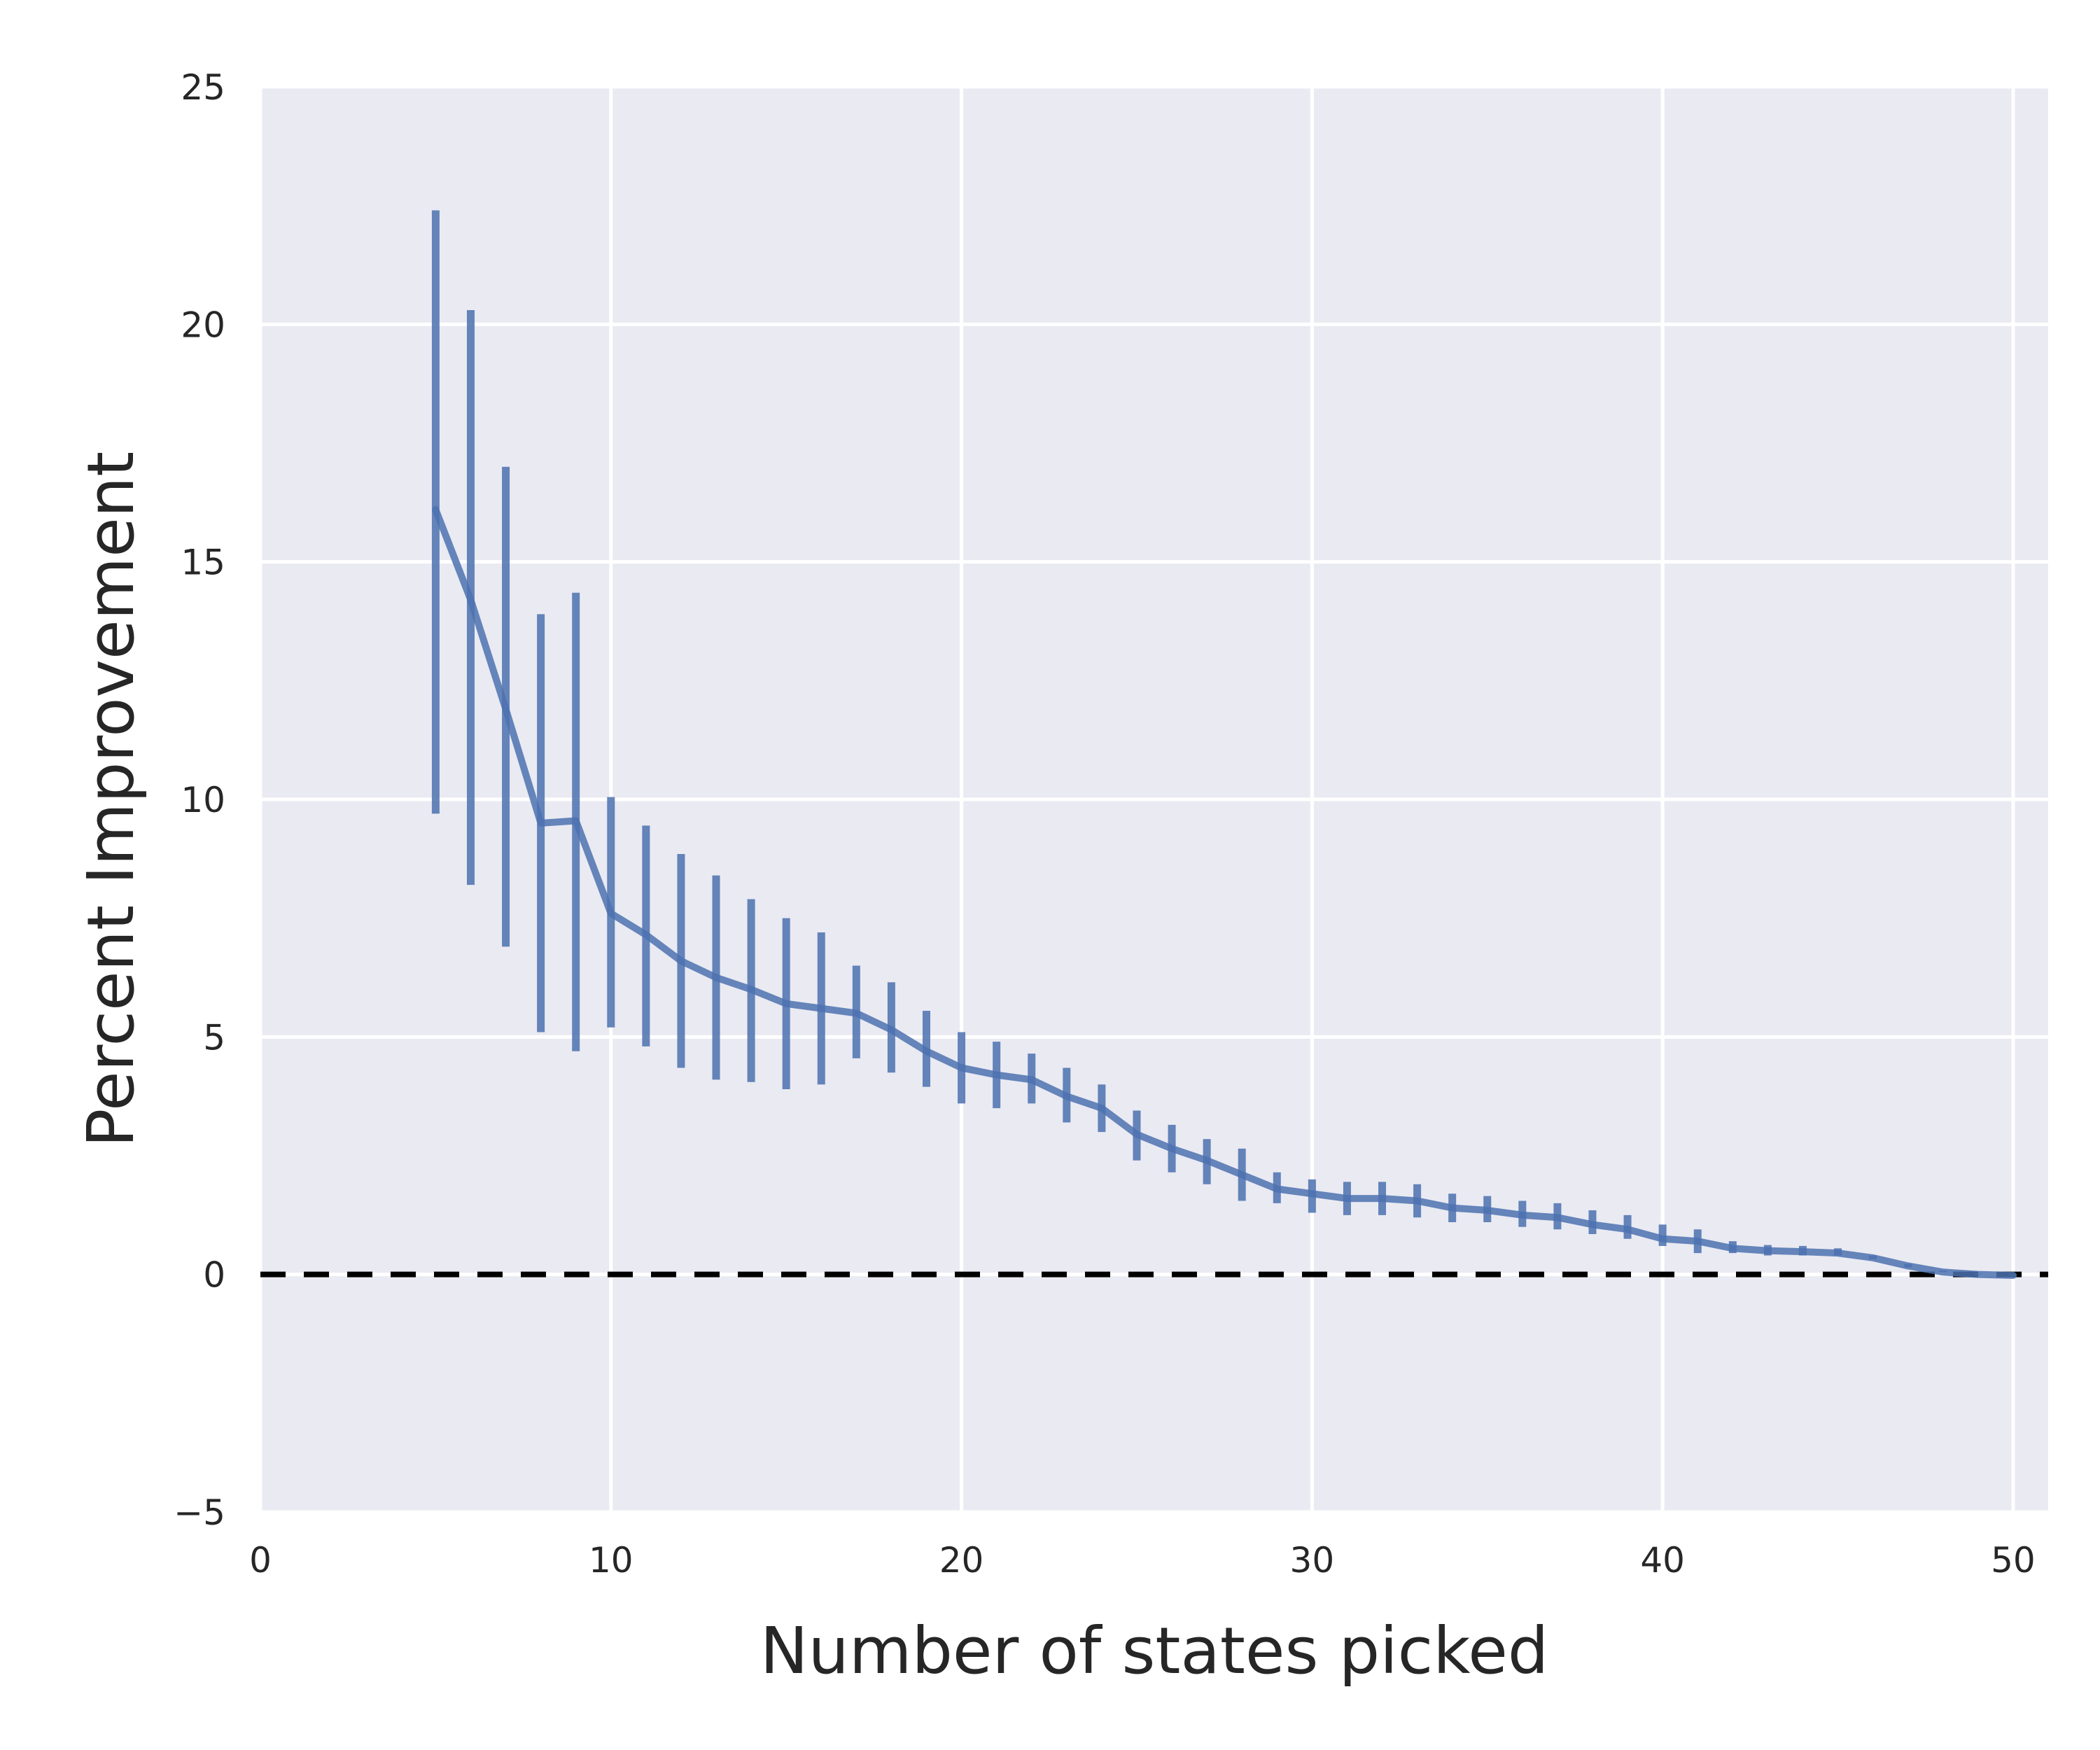  I want to click on y-tick-labels: −5 0 5 10 15 20 25, so click(199, 800).